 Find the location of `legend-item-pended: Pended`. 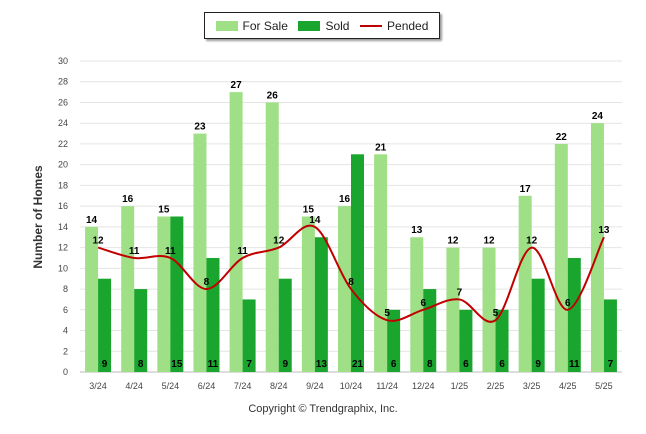

legend-item-pended: Pended is located at coordinates (394, 26).